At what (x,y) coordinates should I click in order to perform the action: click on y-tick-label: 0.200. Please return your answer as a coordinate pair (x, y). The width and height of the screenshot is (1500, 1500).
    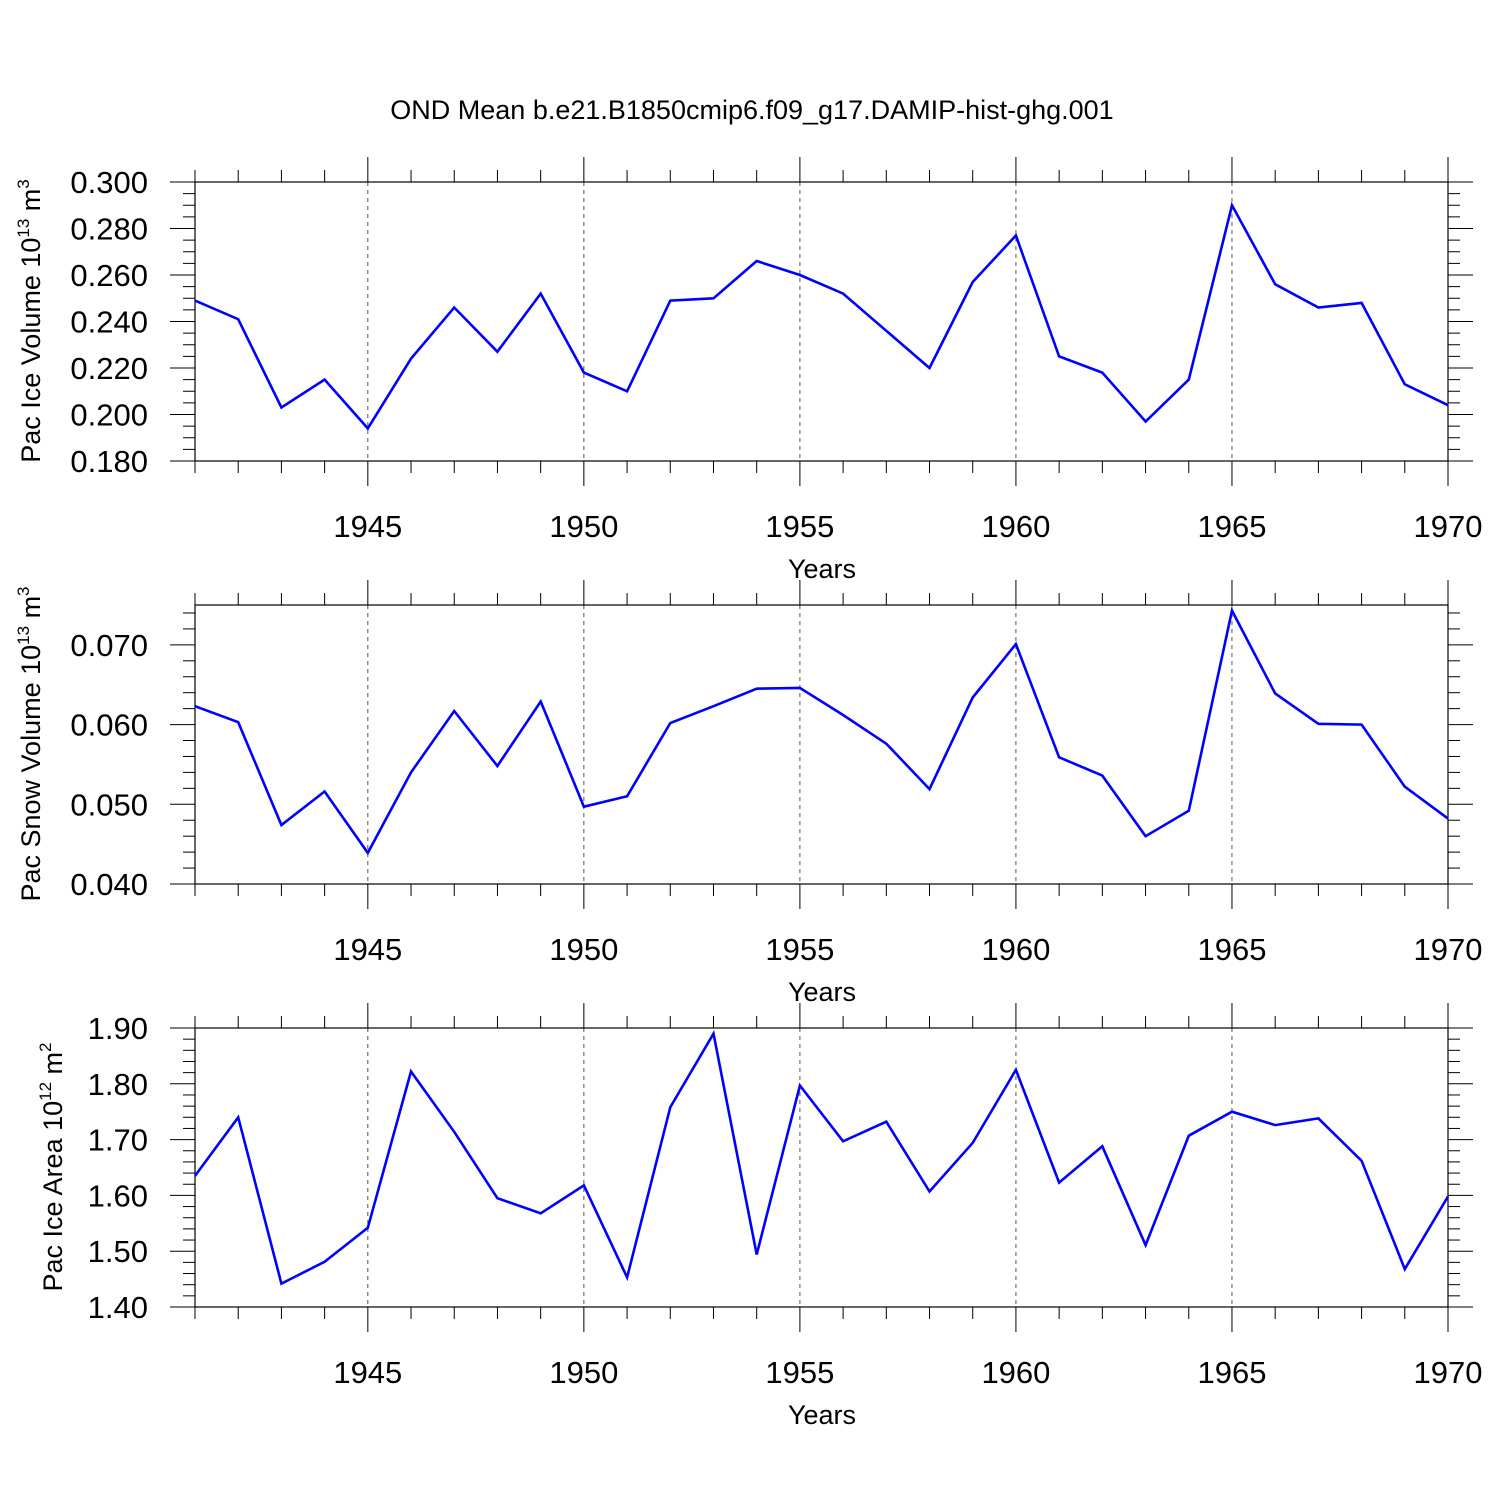
    Looking at the image, I should click on (109, 415).